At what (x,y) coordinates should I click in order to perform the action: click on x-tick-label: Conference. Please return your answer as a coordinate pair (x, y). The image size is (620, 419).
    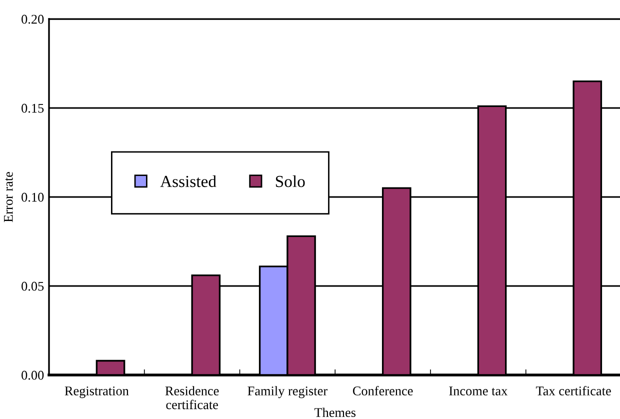
    Looking at the image, I should click on (382, 391).